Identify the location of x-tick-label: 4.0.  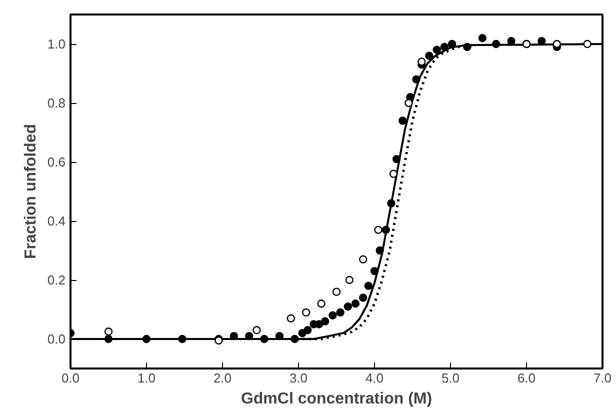
(374, 378).